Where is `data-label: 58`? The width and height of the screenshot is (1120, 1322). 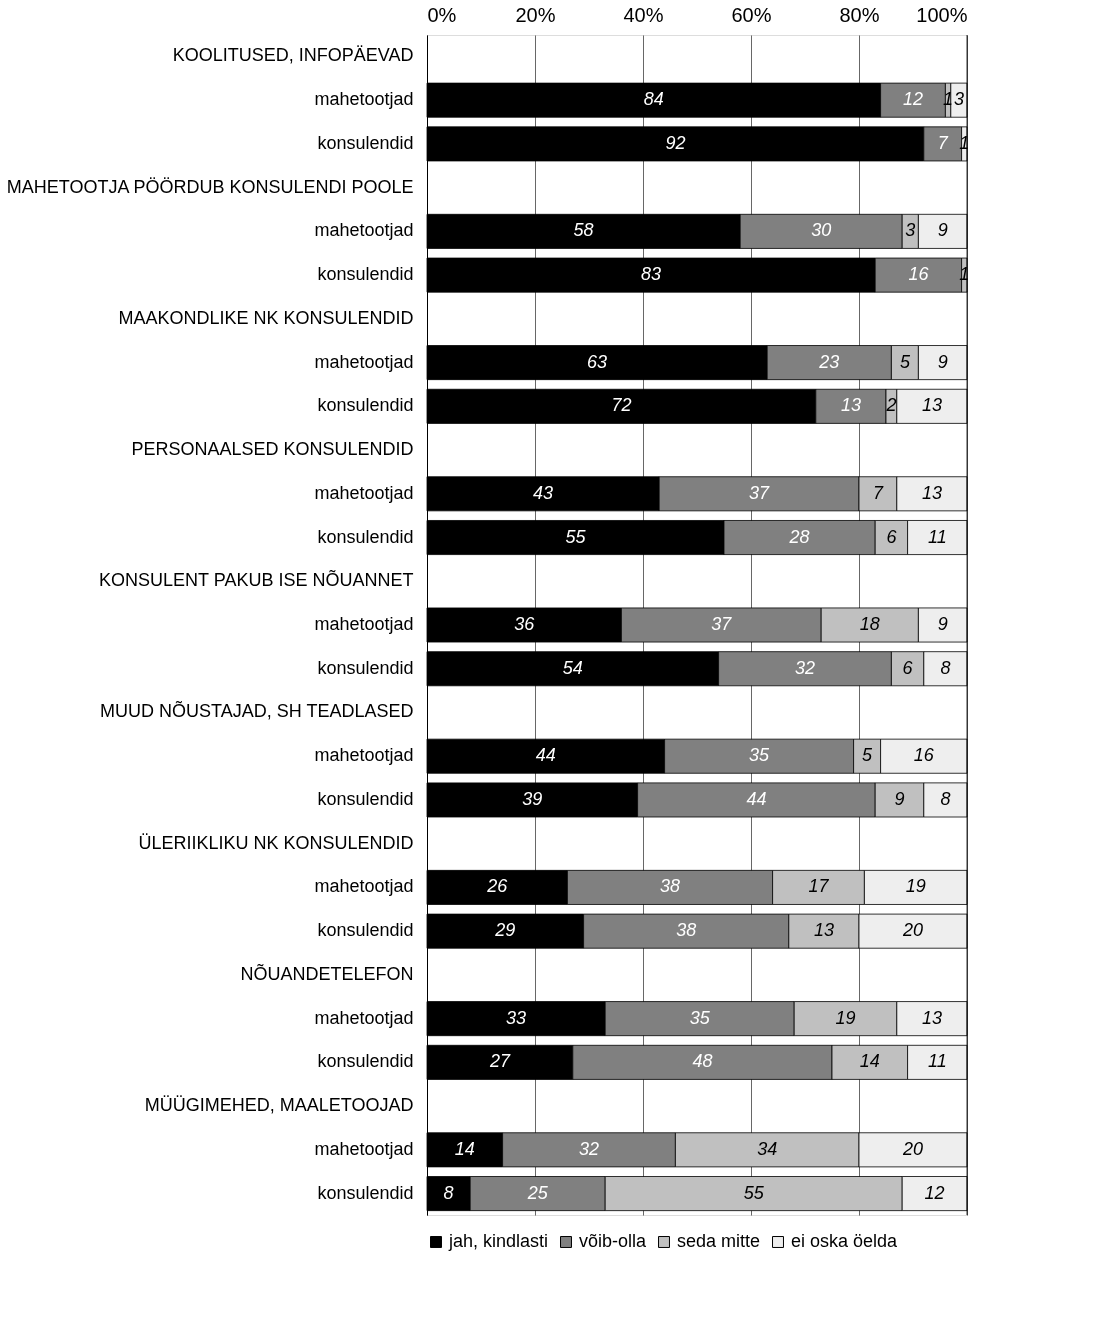
data-label: 58 is located at coordinates (583, 230).